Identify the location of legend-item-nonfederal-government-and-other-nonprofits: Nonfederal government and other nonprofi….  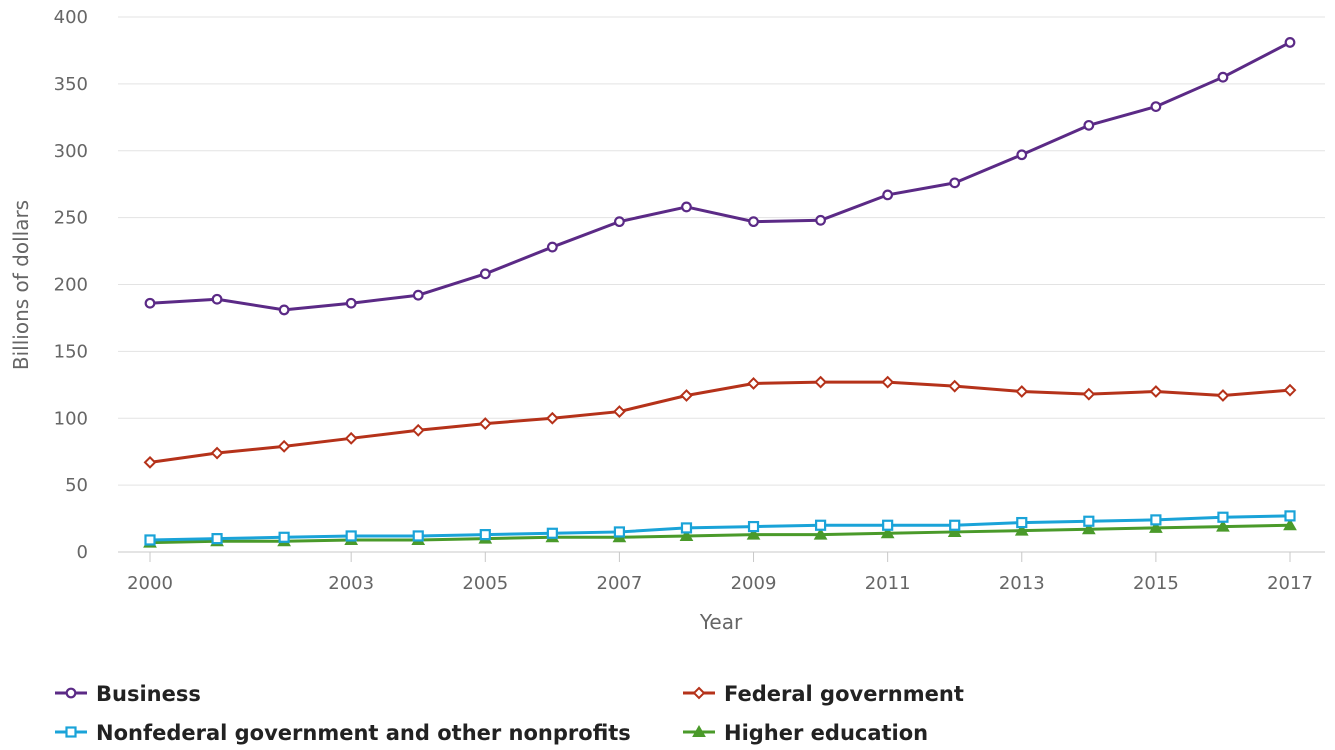
(343, 733).